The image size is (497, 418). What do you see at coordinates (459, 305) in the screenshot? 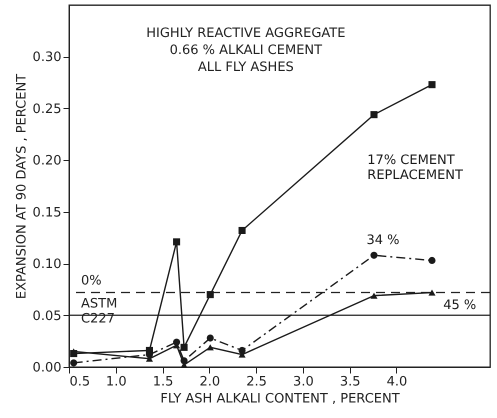
I see `series-label: 45 %` at bounding box center [459, 305].